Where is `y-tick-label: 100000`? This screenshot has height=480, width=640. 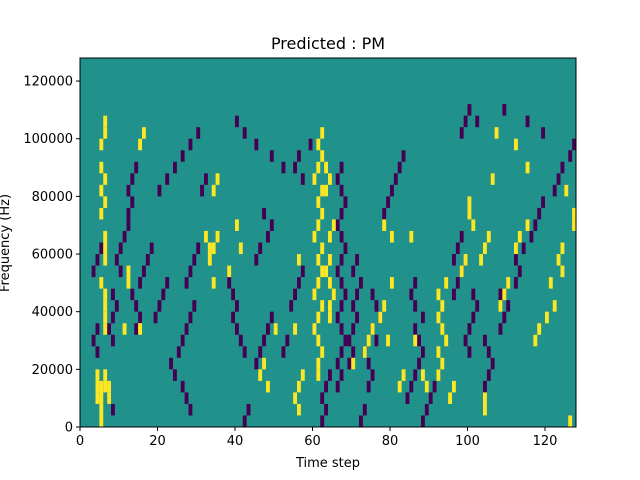 y-tick-label: 100000 is located at coordinates (48, 139).